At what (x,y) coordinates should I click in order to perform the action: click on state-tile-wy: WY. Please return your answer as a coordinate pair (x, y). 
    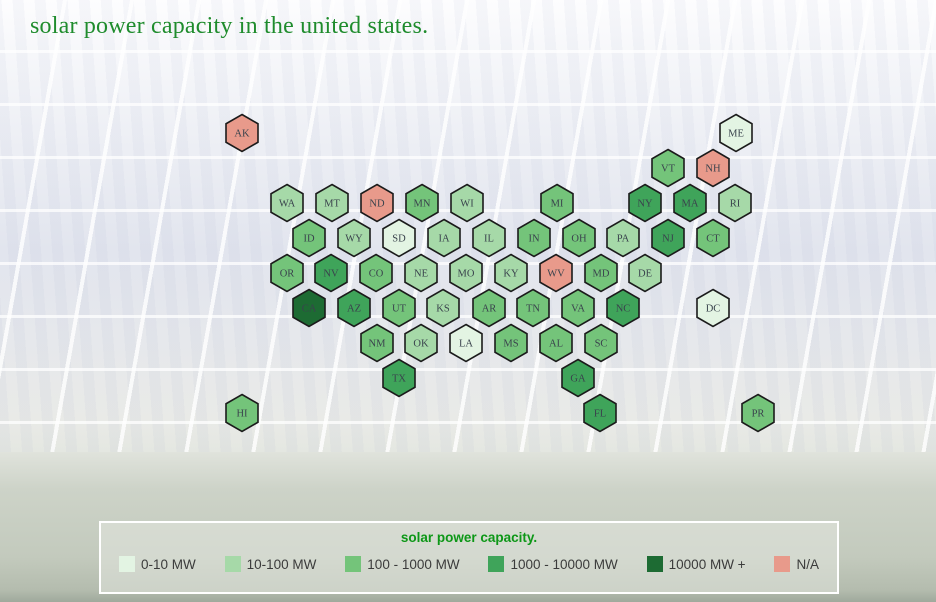
    Looking at the image, I should click on (354, 238).